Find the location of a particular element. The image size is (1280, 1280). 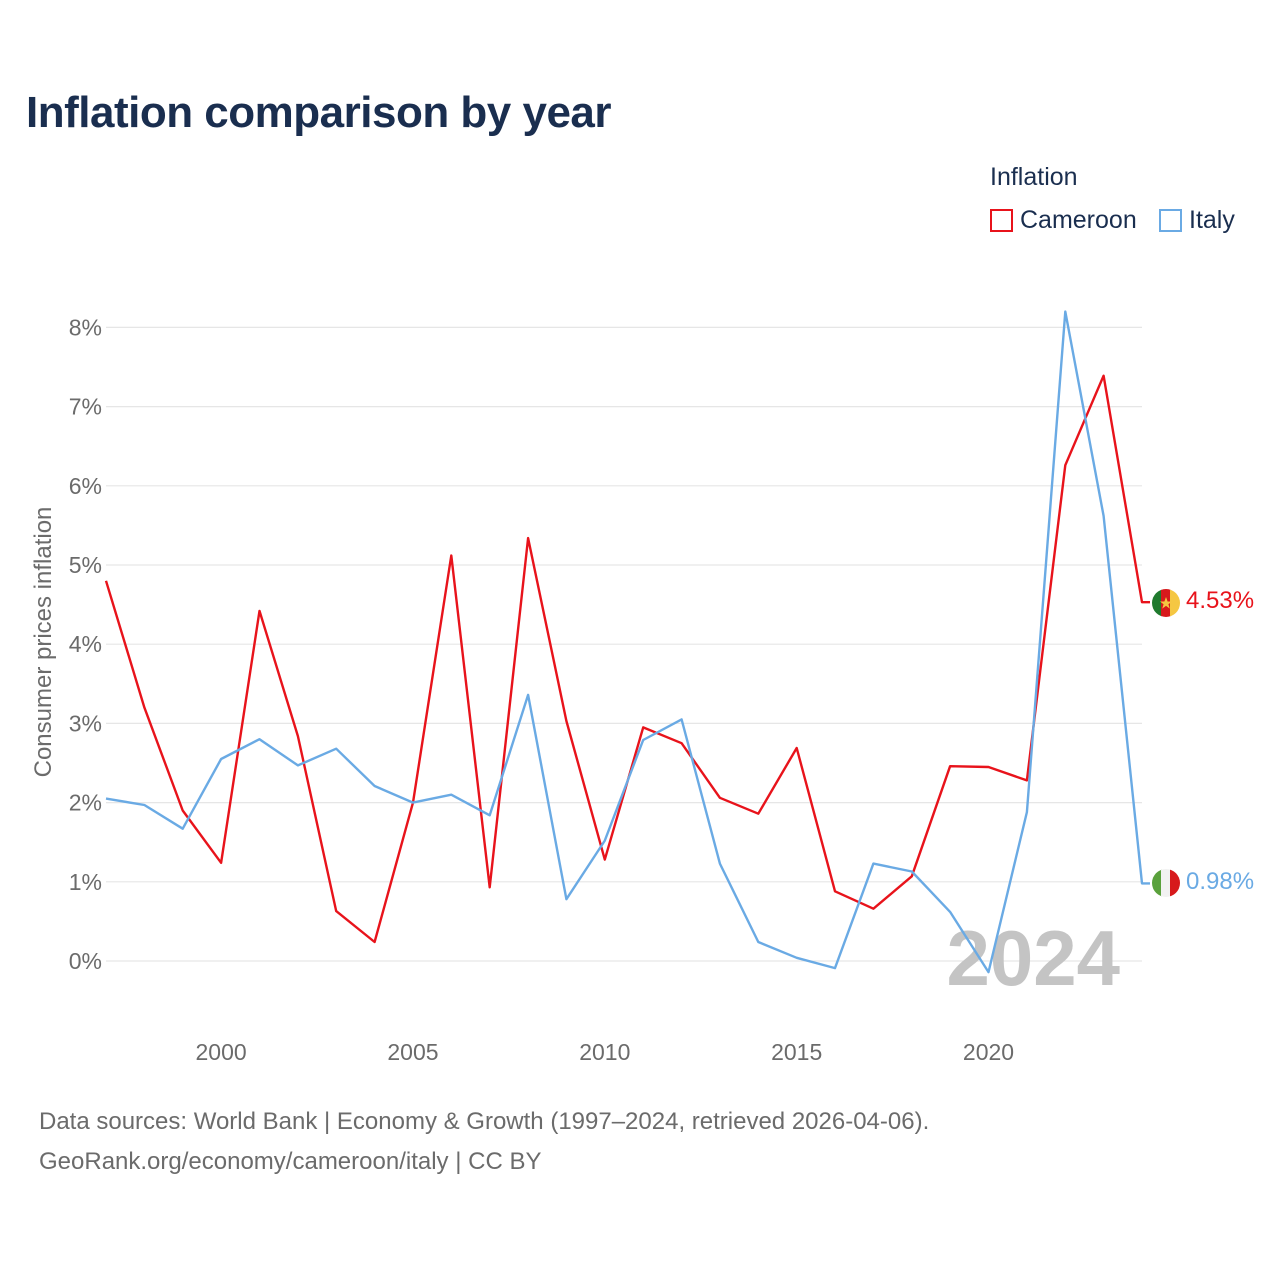

y-tick-label: 8% is located at coordinates (85, 327).